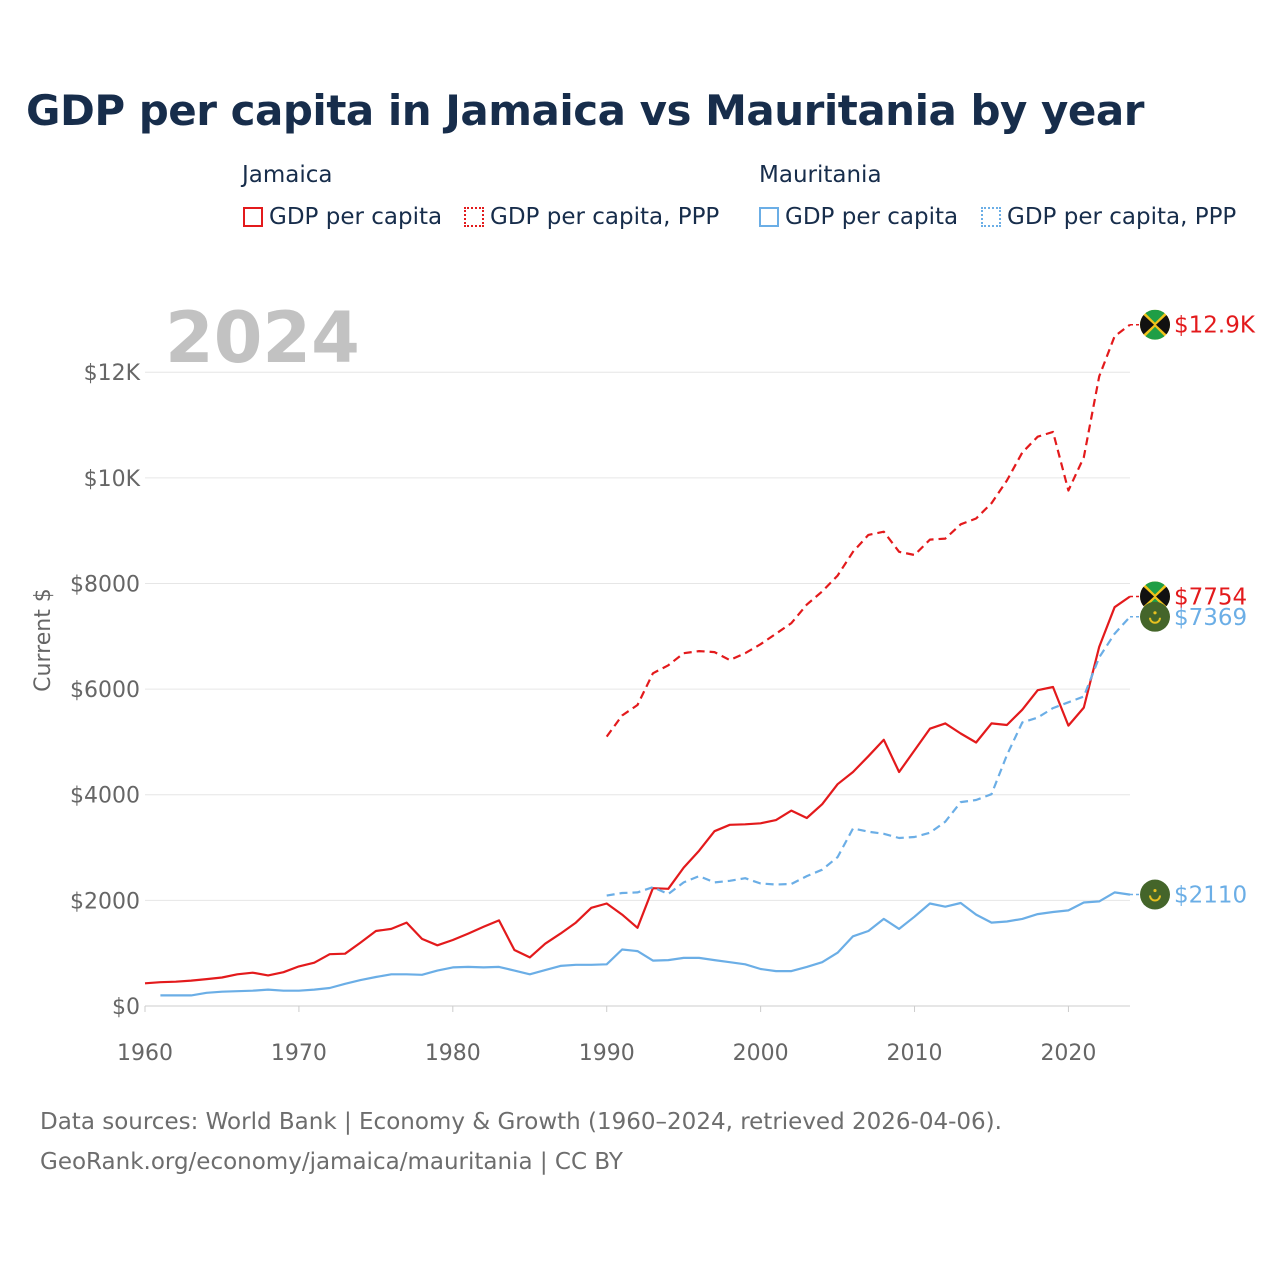 This screenshot has width=1280, height=1280. What do you see at coordinates (287, 175) in the screenshot?
I see `legend-jamaica-title: Jamaica` at bounding box center [287, 175].